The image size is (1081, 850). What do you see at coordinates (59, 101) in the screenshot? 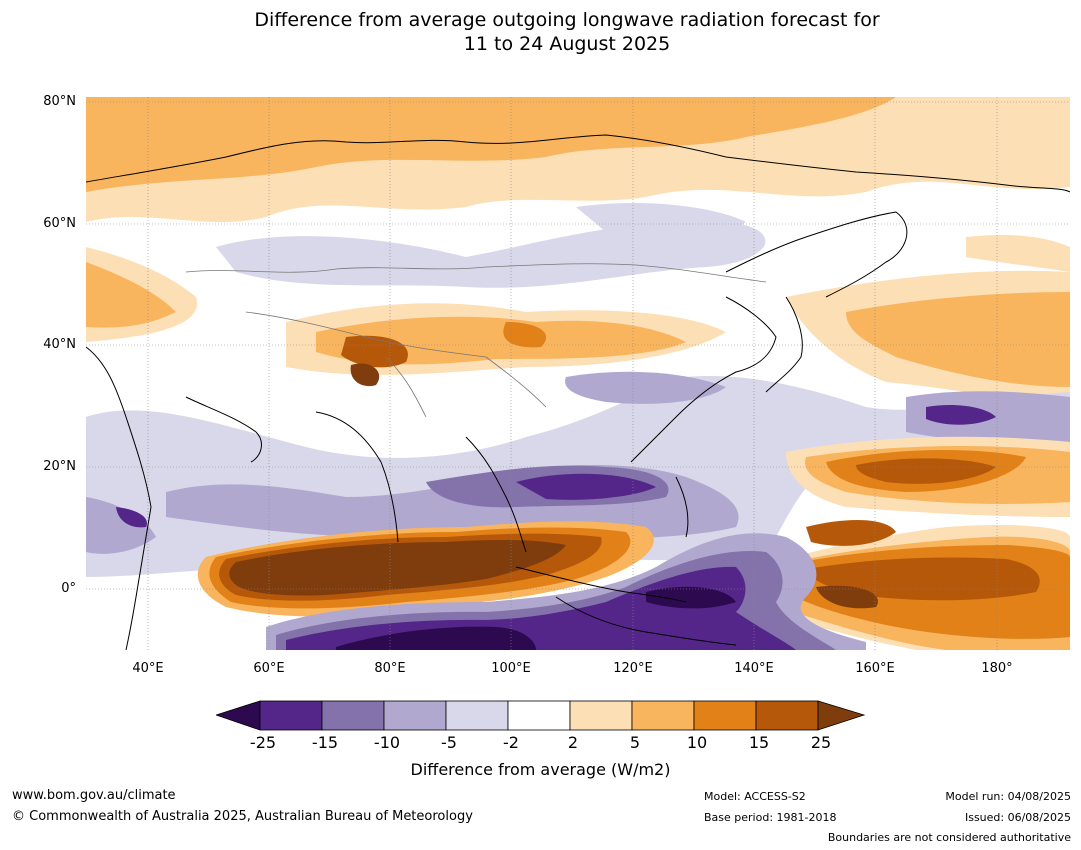
I see `lat-label-80n: 80°N` at bounding box center [59, 101].